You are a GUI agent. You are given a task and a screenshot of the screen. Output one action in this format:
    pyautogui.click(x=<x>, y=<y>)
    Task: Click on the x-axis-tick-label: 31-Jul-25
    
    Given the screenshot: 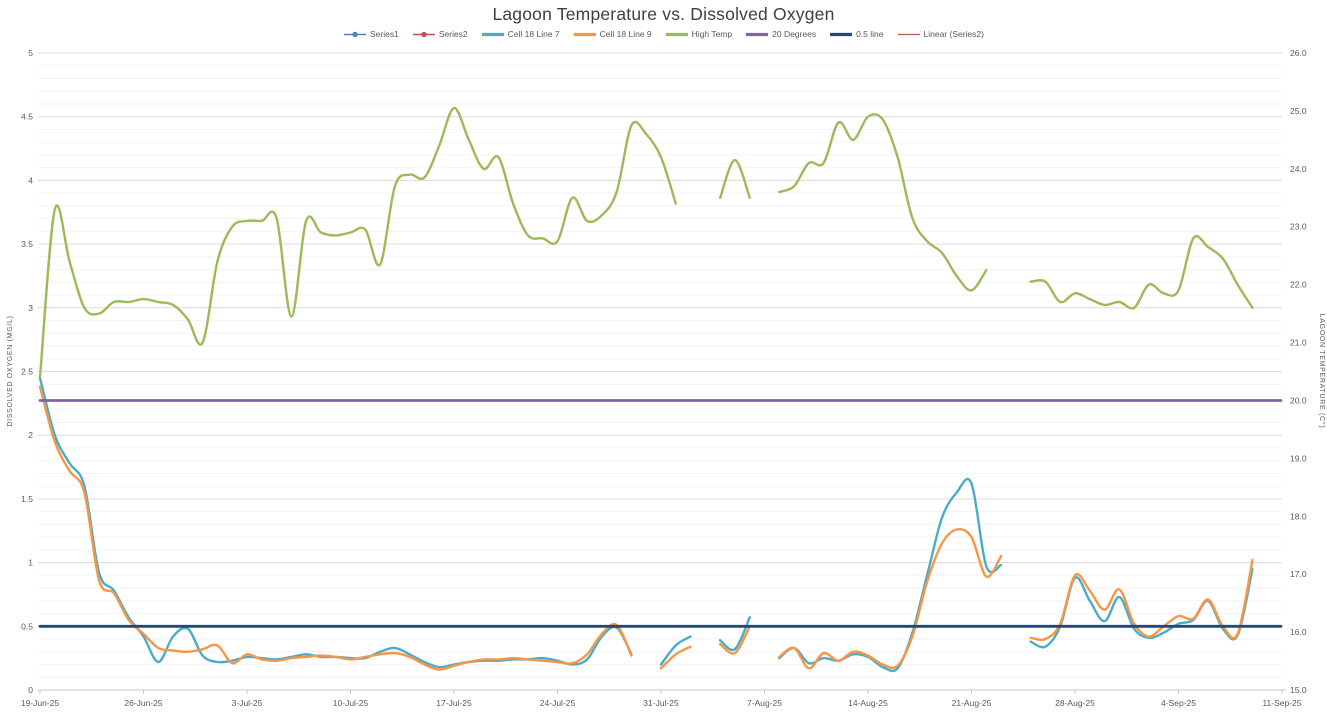 What is the action you would take?
    pyautogui.click(x=661, y=703)
    